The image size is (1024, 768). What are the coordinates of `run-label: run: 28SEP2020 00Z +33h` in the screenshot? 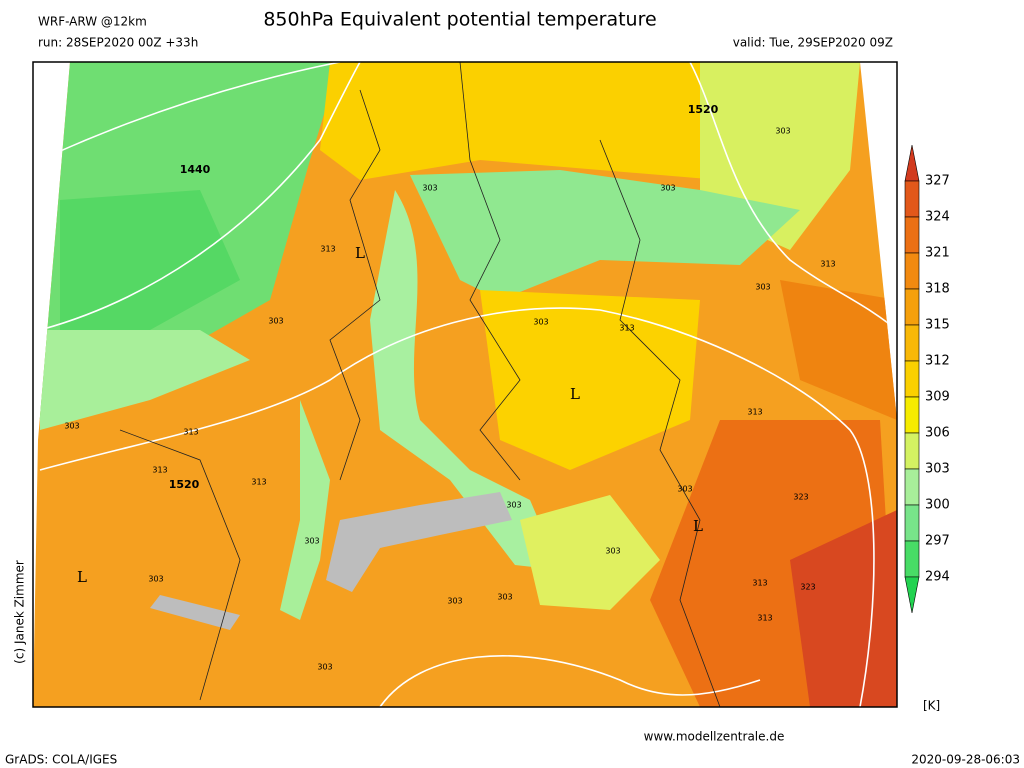 It's located at (118, 43).